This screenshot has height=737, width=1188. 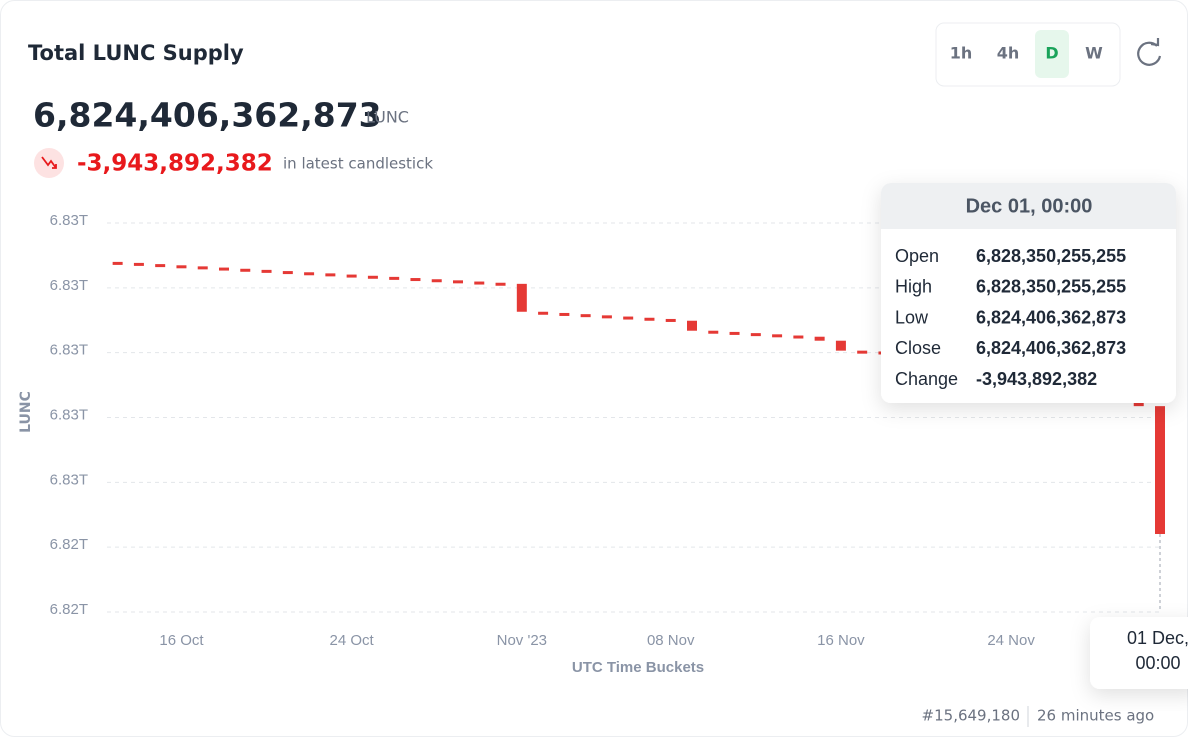 What do you see at coordinates (961, 53) in the screenshot?
I see `interval-button: 1h` at bounding box center [961, 53].